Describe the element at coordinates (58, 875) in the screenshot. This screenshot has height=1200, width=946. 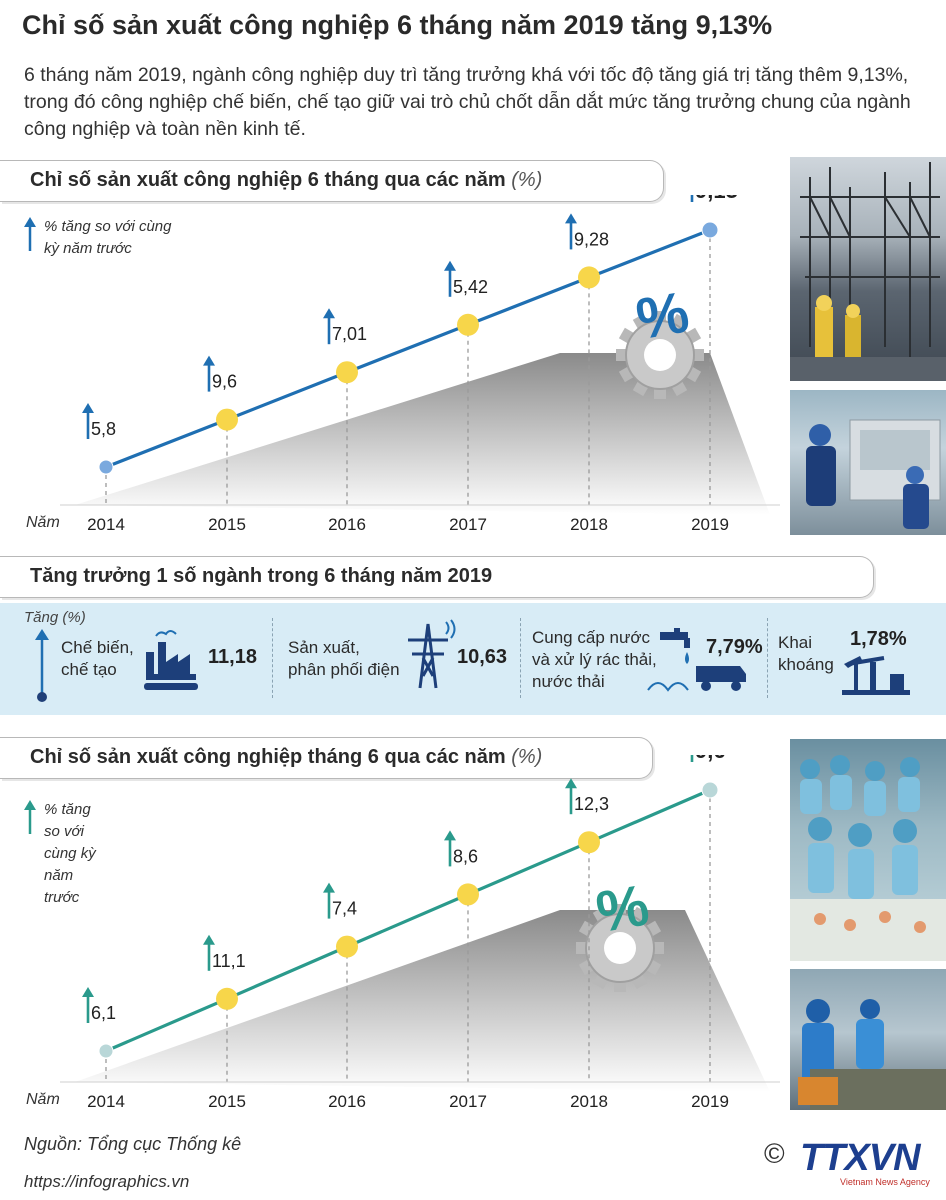
I see `legend-text-line: năm` at that location.